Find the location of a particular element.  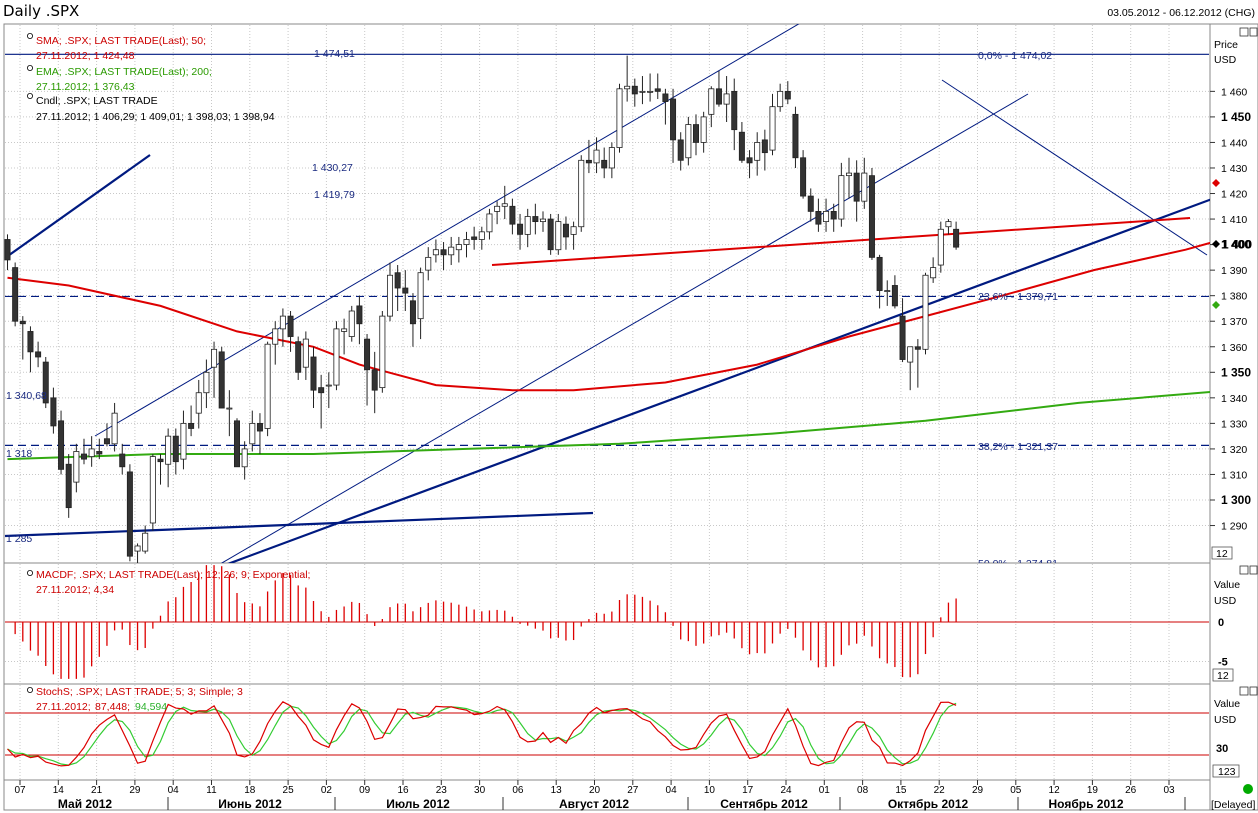

day-label: 29 is located at coordinates (135, 790).